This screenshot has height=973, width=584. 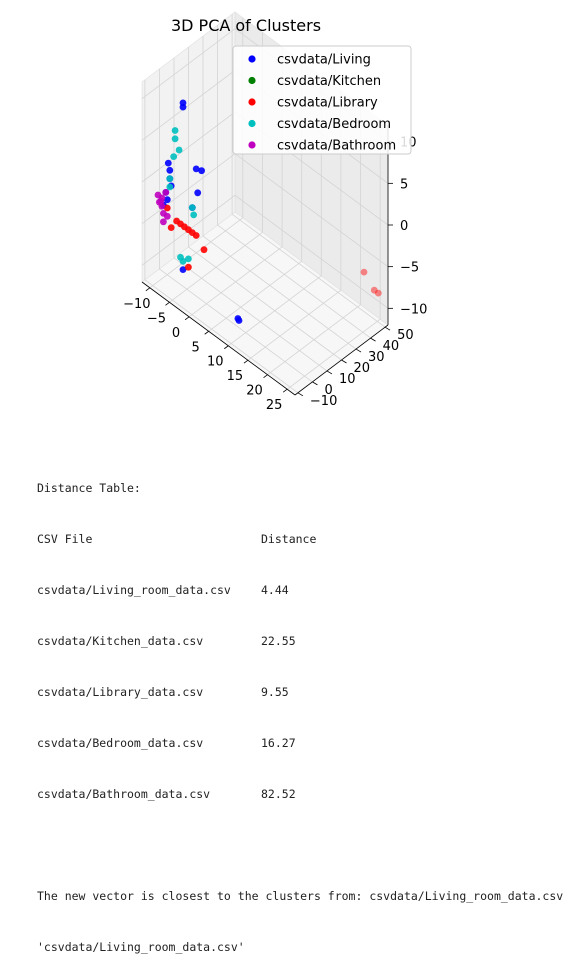 I want to click on legend-label: csvdata/Bathroom, so click(x=336, y=146).